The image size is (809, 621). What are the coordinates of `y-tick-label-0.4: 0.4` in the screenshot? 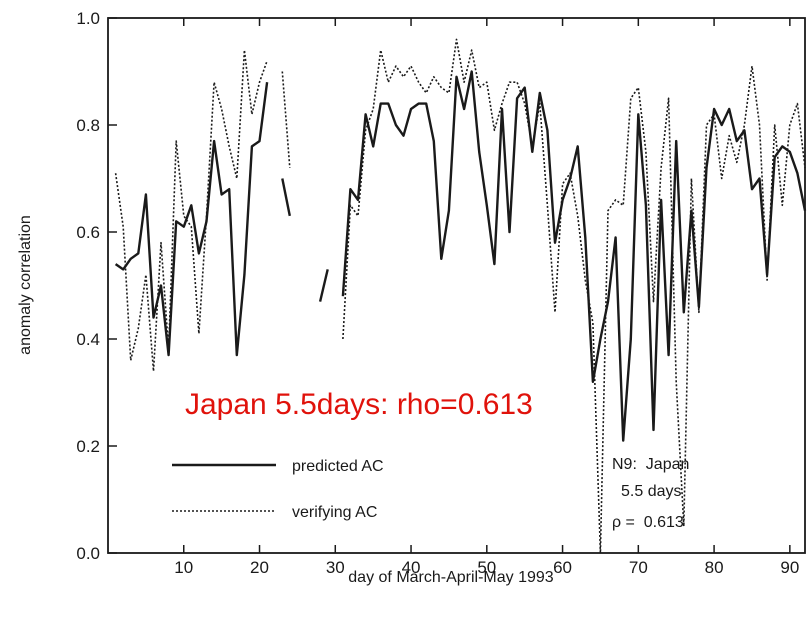 It's located at (88, 339).